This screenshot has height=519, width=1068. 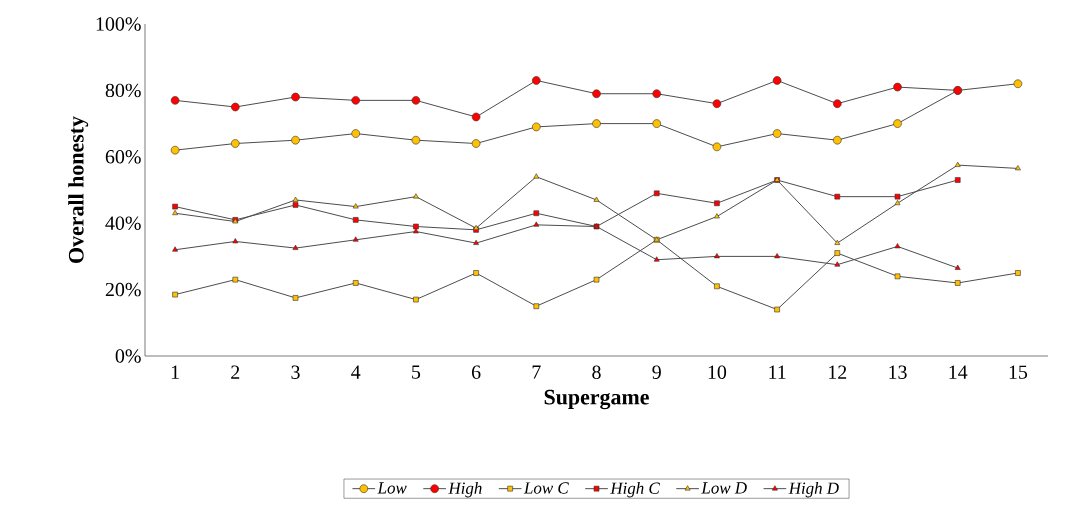 I want to click on x-tick-label: 4, so click(x=356, y=372).